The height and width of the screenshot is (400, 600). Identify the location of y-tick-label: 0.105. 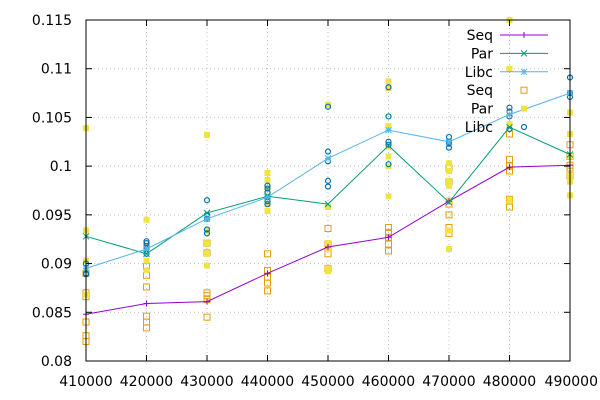
(52, 118).